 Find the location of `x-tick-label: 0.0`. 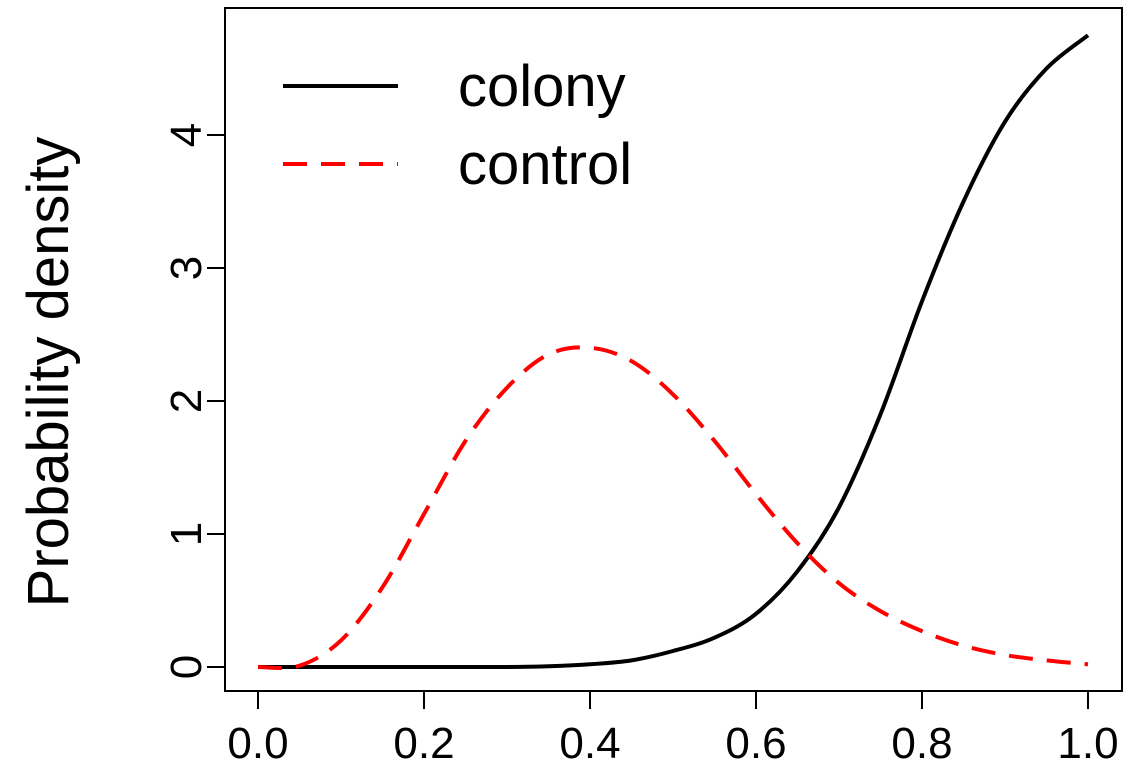

x-tick-label: 0.0 is located at coordinates (257, 743).